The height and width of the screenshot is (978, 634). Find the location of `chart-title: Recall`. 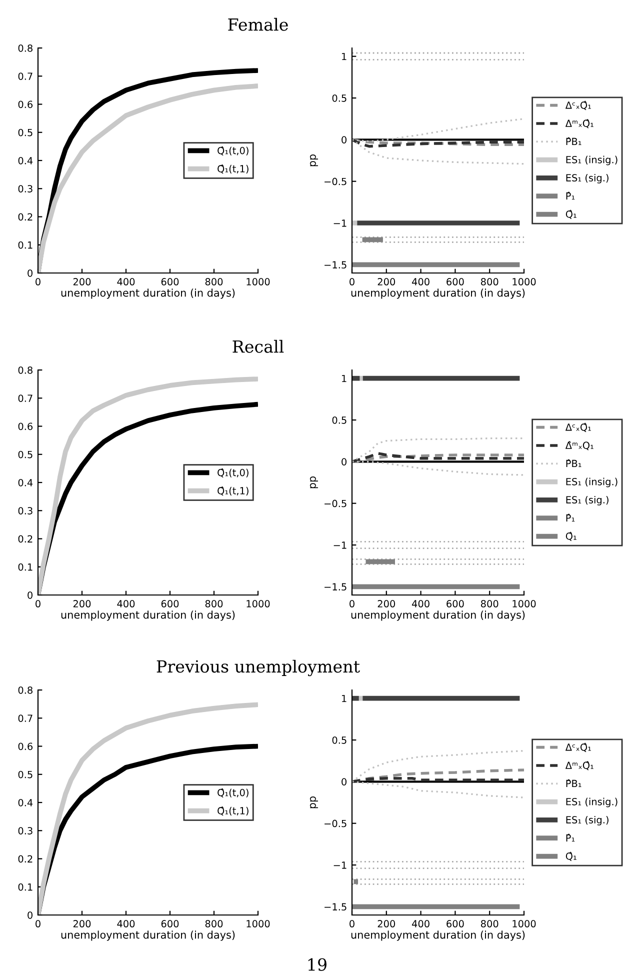

chart-title: Recall is located at coordinates (258, 346).